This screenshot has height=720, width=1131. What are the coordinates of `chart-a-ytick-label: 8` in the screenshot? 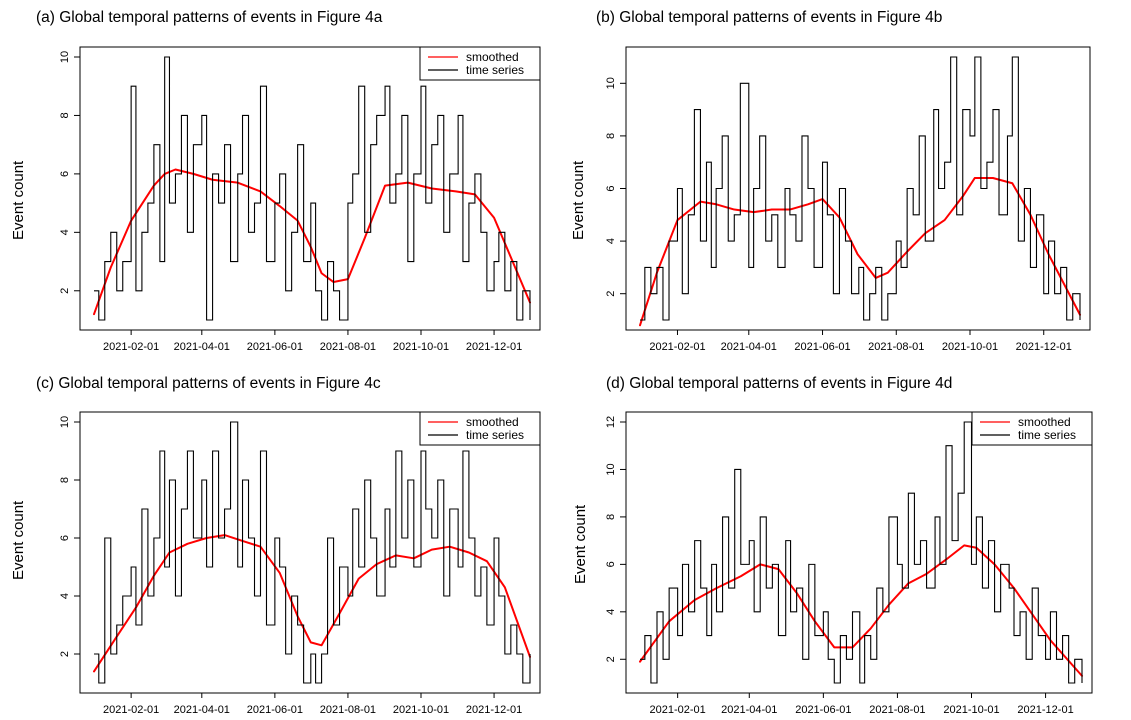 It's located at (65, 115).